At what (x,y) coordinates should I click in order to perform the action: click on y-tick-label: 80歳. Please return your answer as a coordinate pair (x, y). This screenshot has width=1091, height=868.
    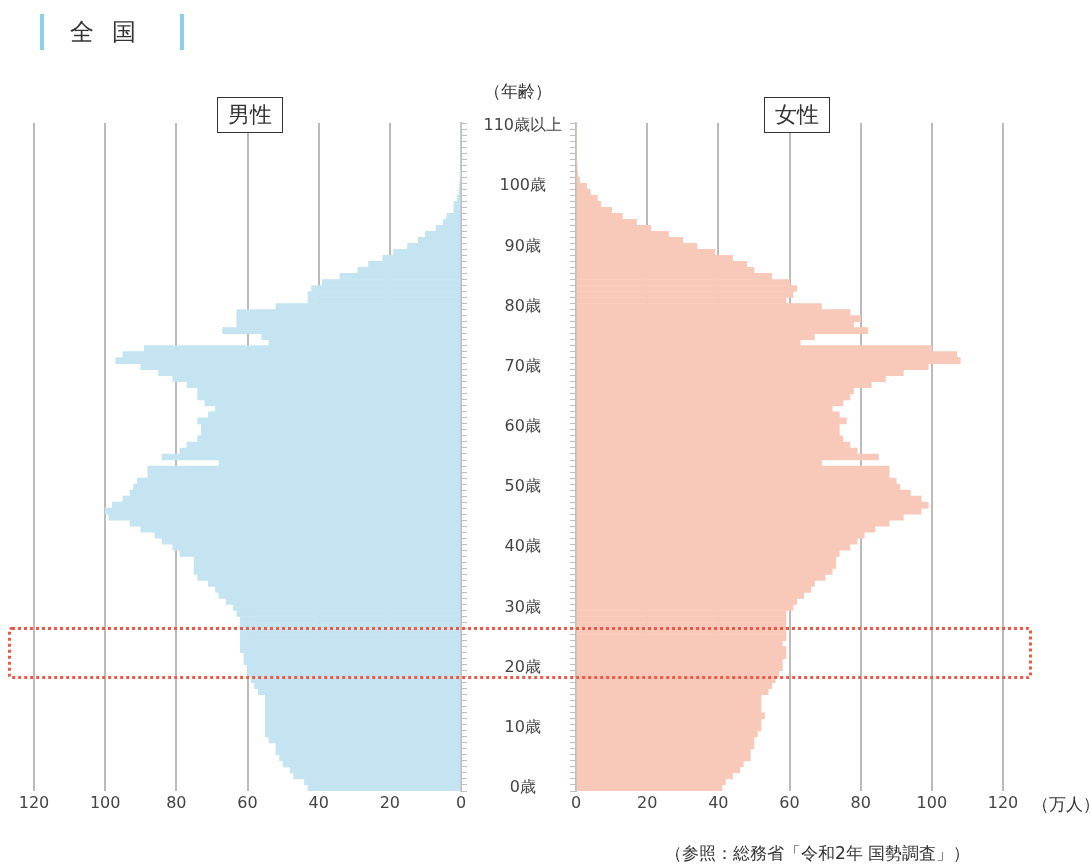
    Looking at the image, I should click on (522, 305).